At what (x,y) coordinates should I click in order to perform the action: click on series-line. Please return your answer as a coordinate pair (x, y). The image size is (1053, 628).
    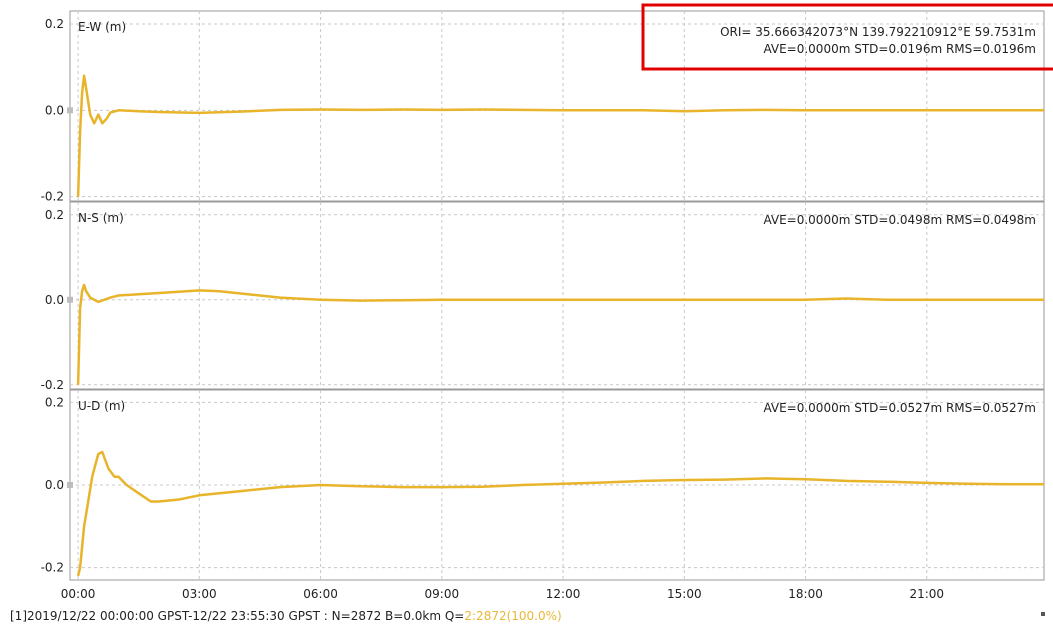
    Looking at the image, I should click on (560, 334).